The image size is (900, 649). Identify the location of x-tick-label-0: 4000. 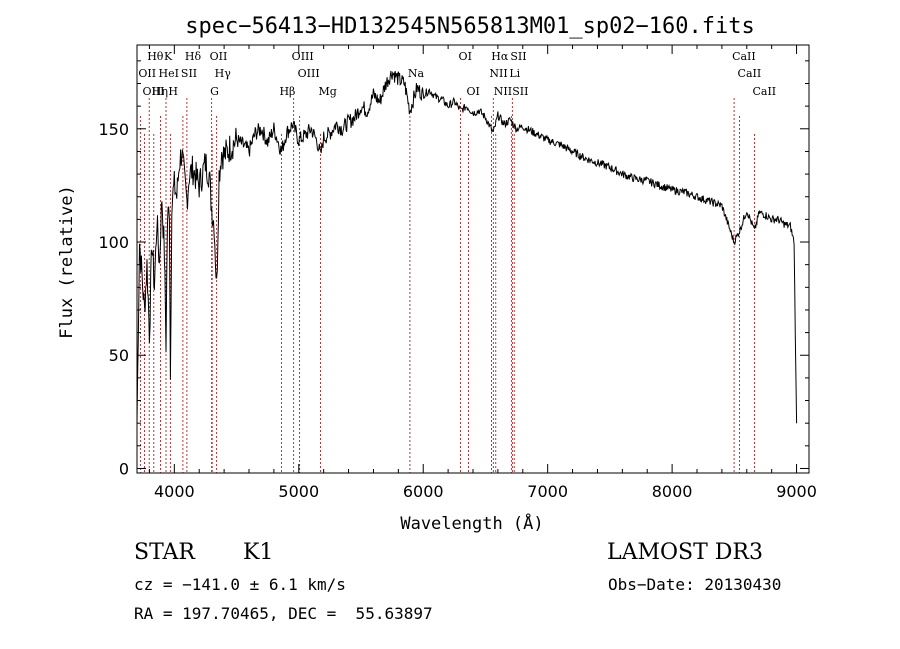
(174, 491).